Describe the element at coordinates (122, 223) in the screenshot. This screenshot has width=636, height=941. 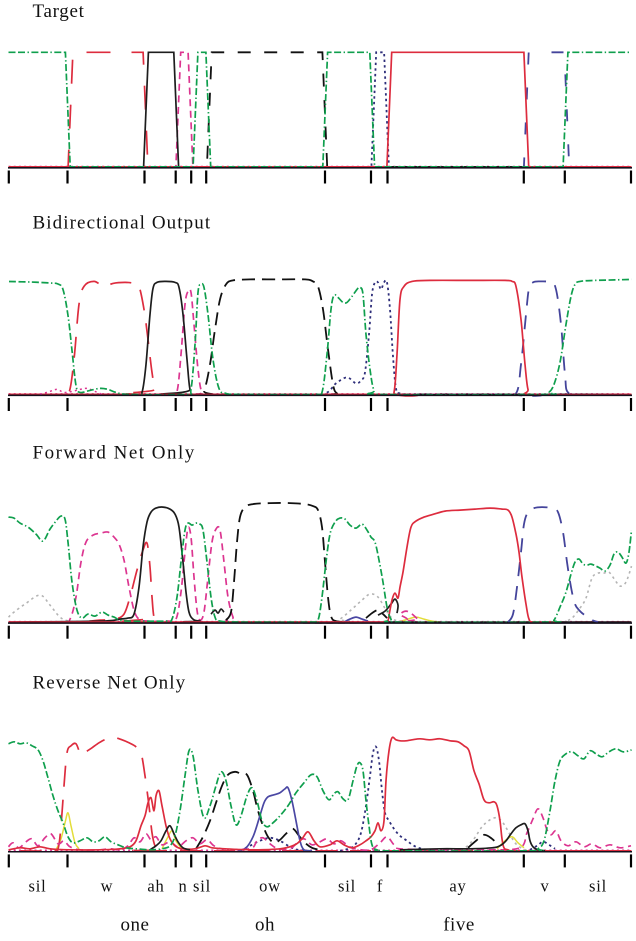
I see `svg-text: Bidirectional Output` at that location.